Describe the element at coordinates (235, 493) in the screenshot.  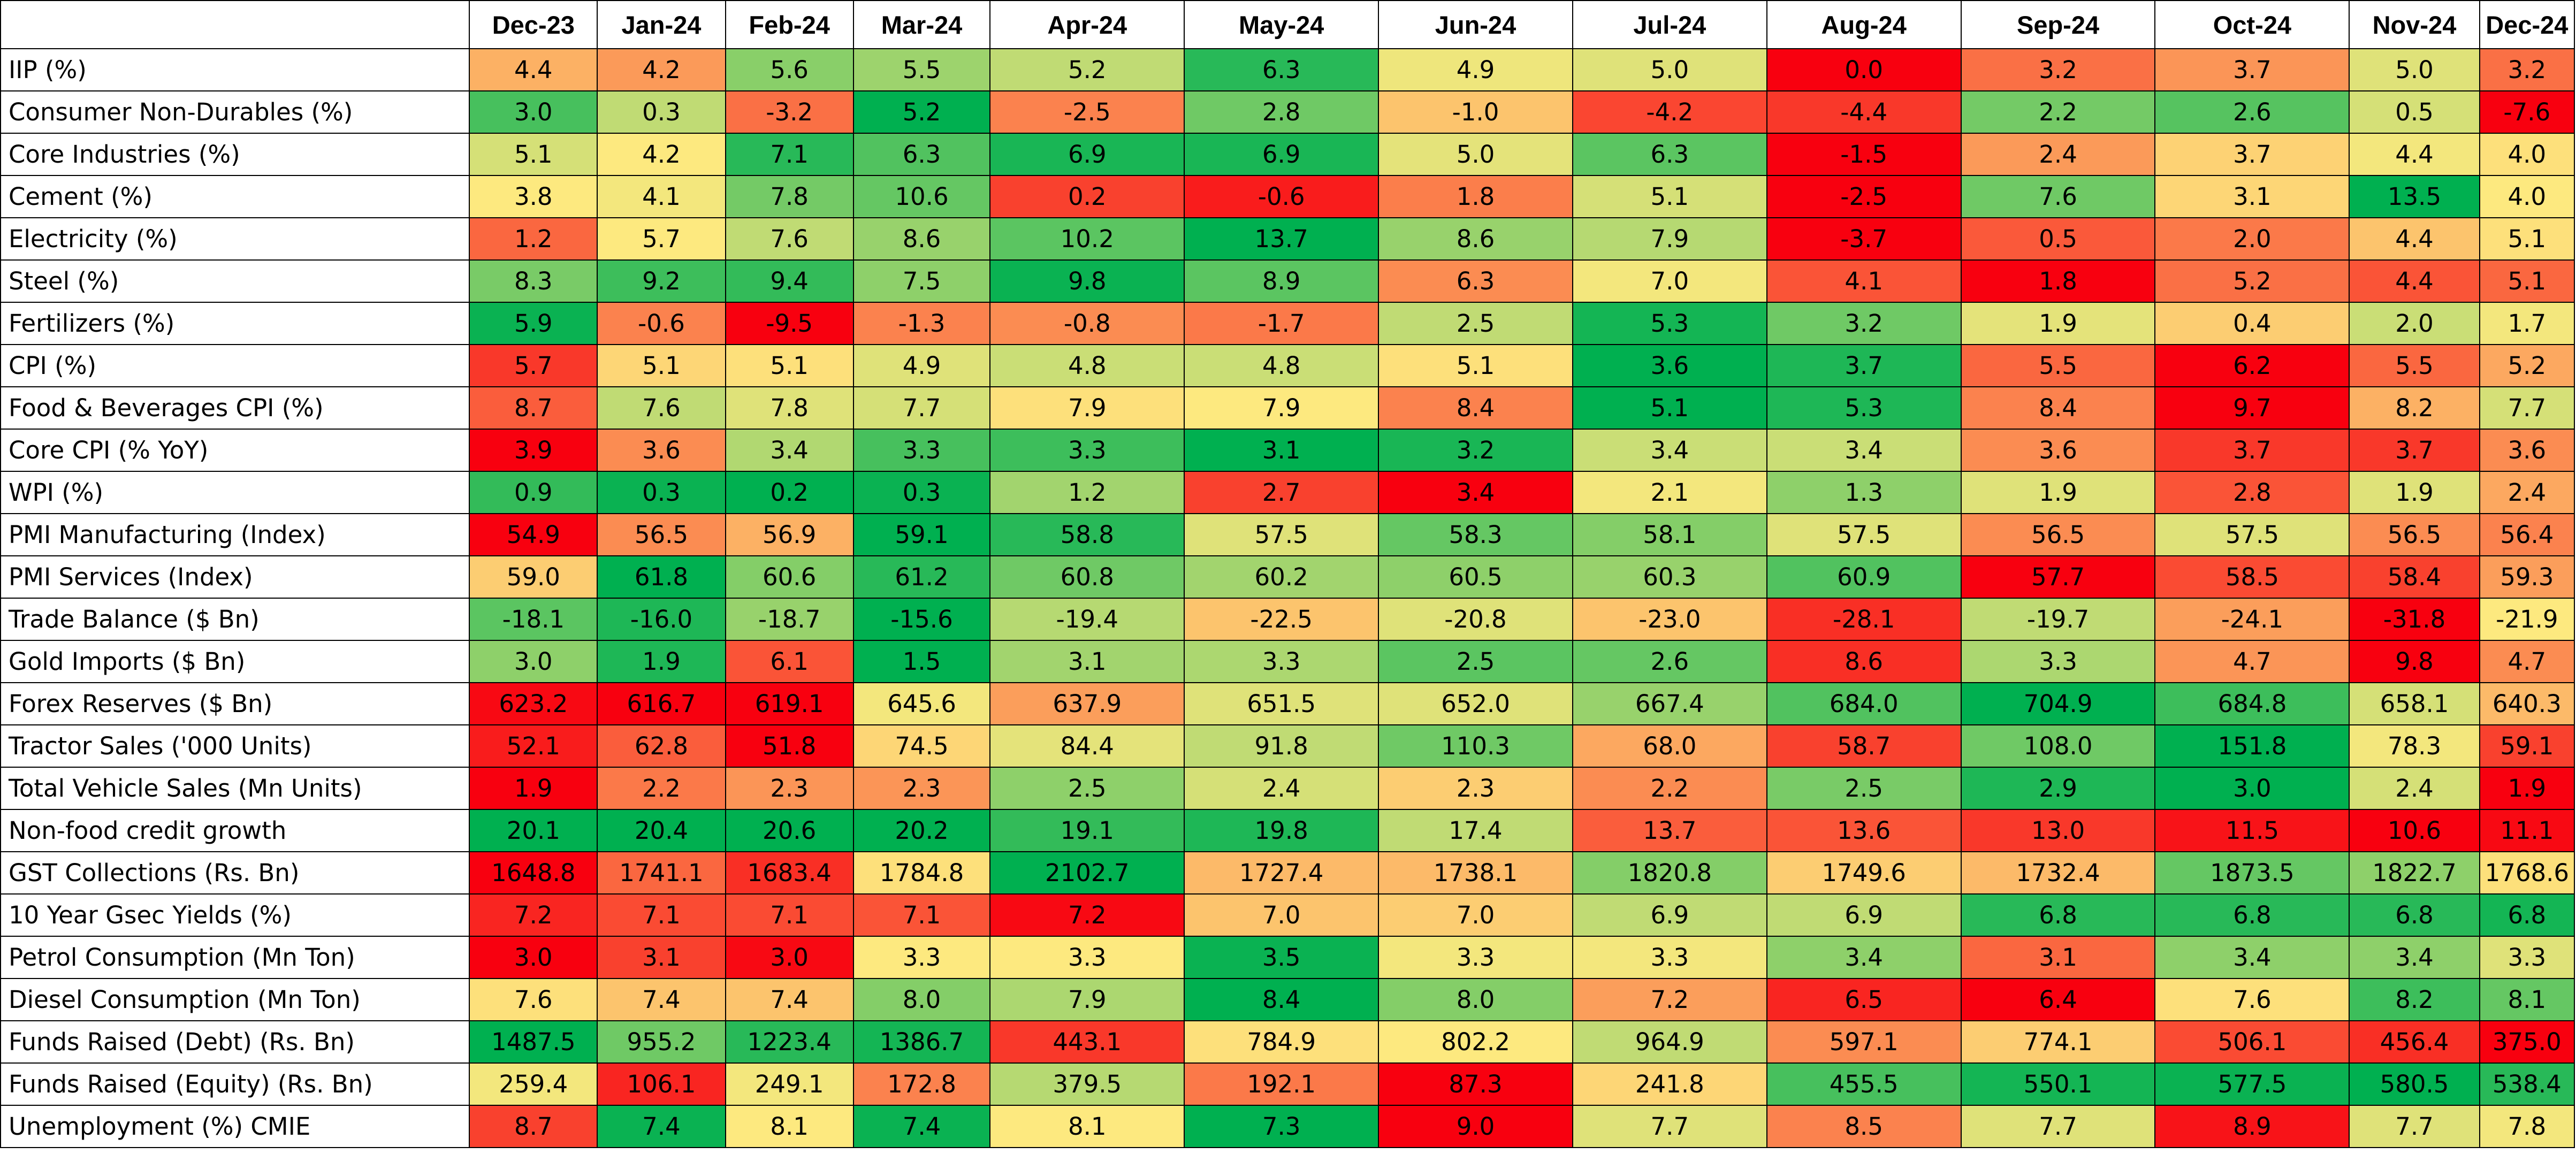
I see `row-label: WPI (%)` at that location.